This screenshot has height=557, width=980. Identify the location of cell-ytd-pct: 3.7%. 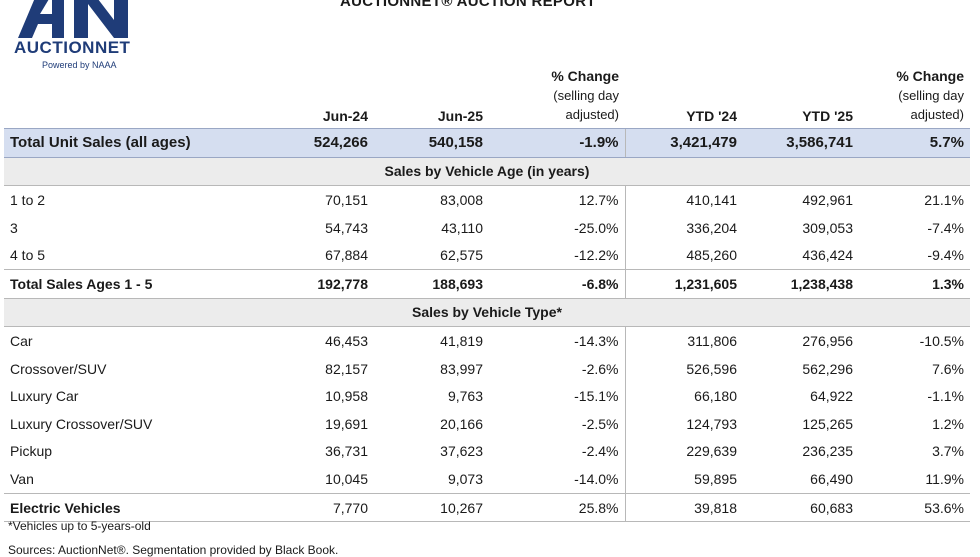
(948, 451).